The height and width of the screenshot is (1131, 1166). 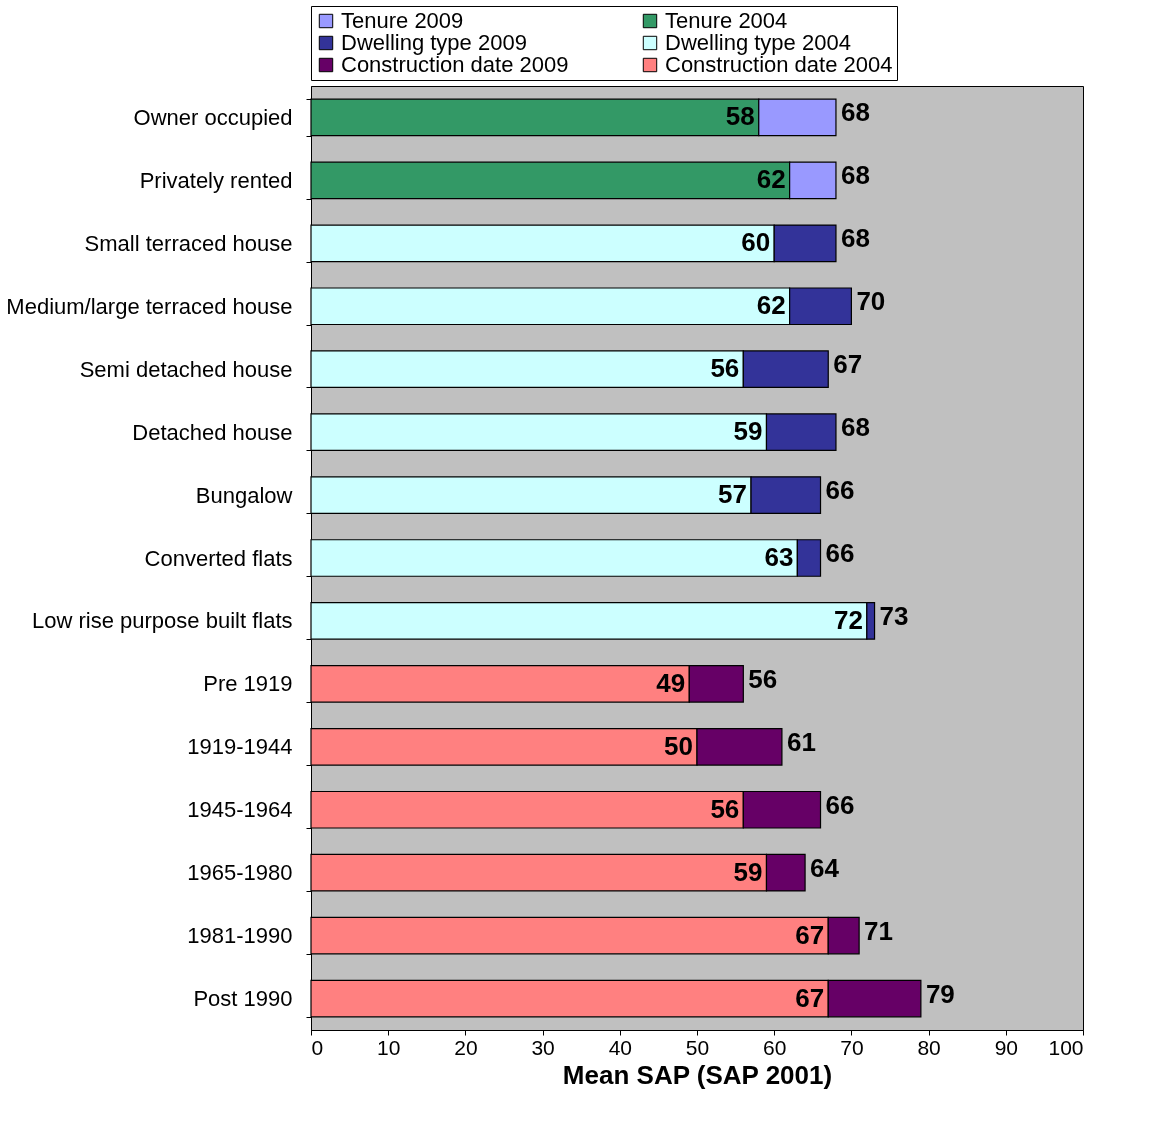 I want to click on x-tick-label: 50, so click(x=697, y=1047).